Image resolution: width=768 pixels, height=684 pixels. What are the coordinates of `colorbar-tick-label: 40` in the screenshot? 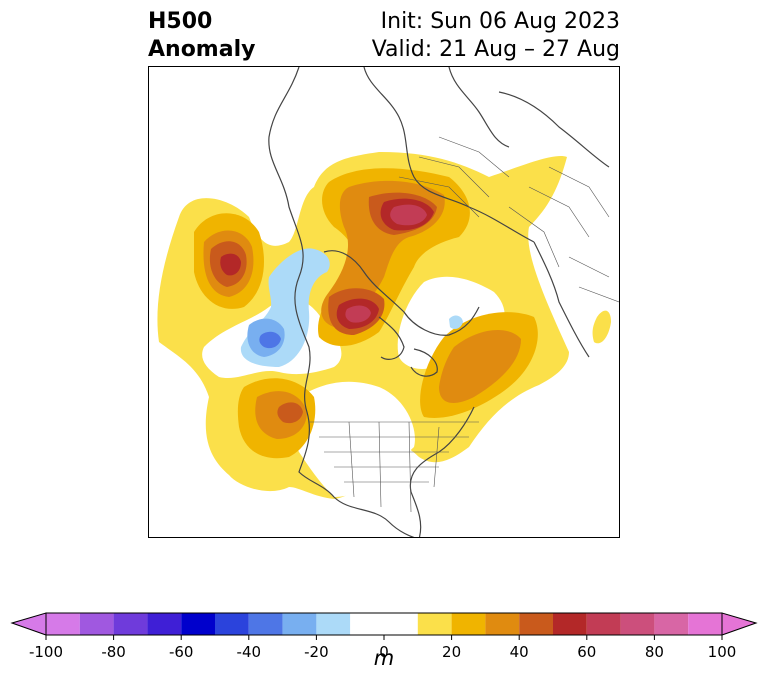 It's located at (519, 652).